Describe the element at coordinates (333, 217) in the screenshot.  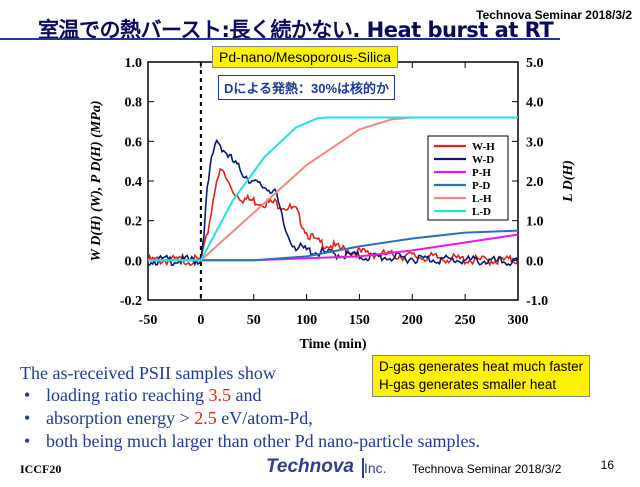
I see `series-line-w-h` at that location.